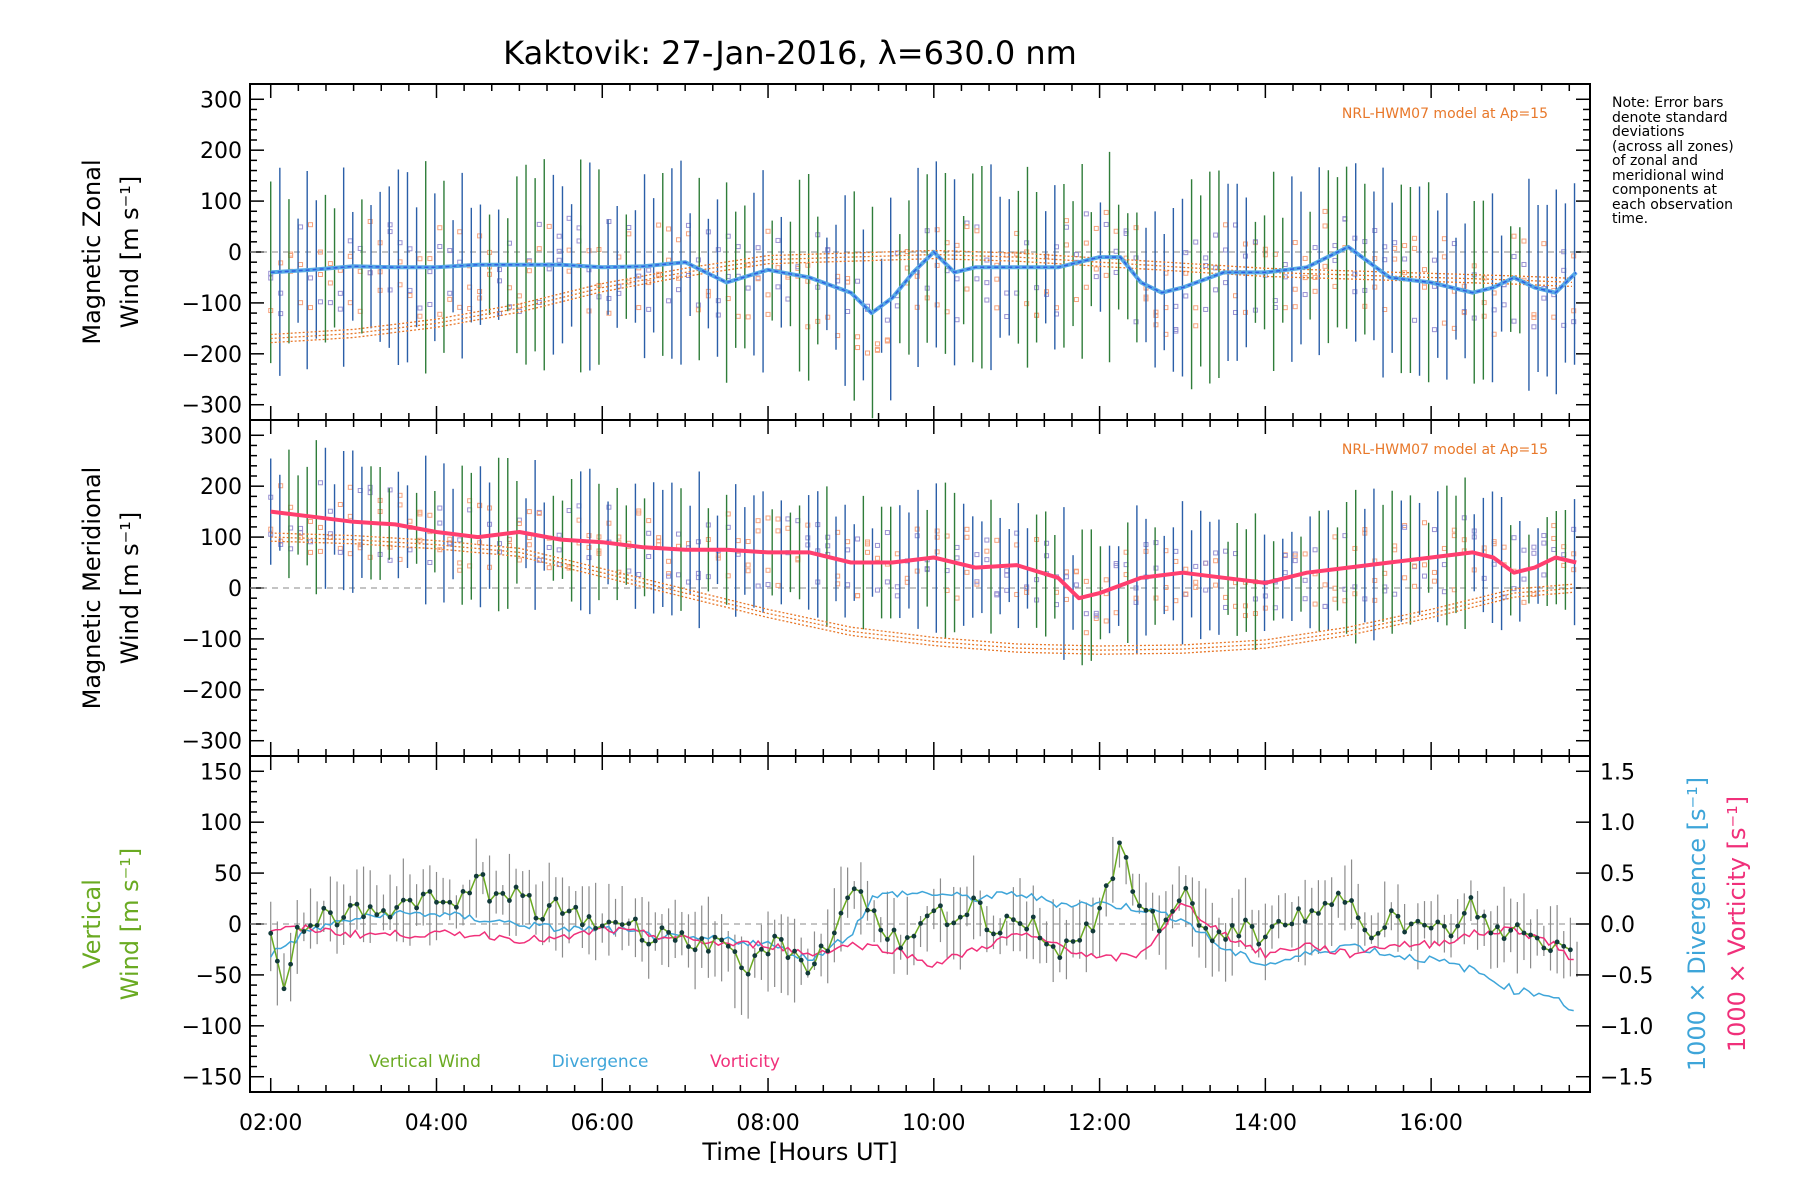 Image resolution: width=1800 pixels, height=1200 pixels. I want to click on y-tick-label: 200, so click(221, 487).